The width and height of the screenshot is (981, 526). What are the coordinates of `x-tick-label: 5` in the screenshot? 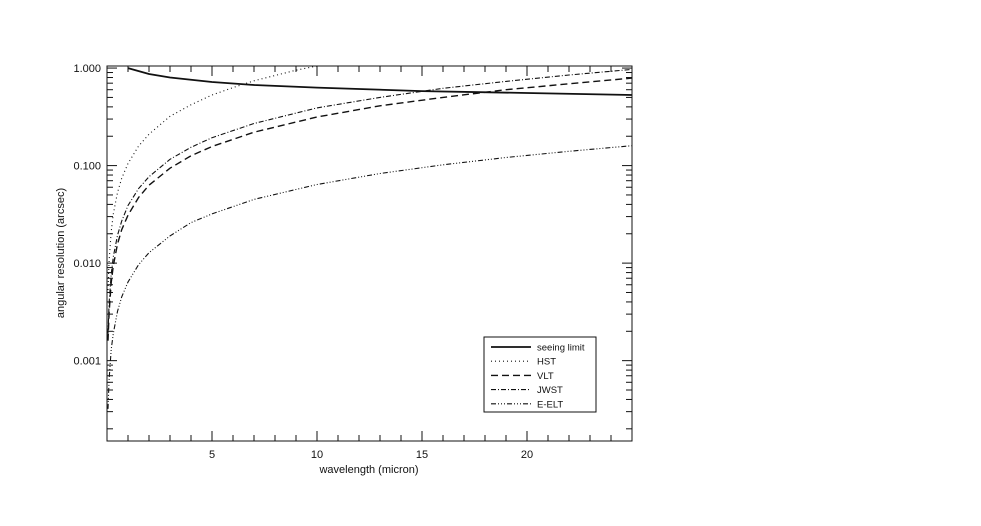 It's located at (212, 455).